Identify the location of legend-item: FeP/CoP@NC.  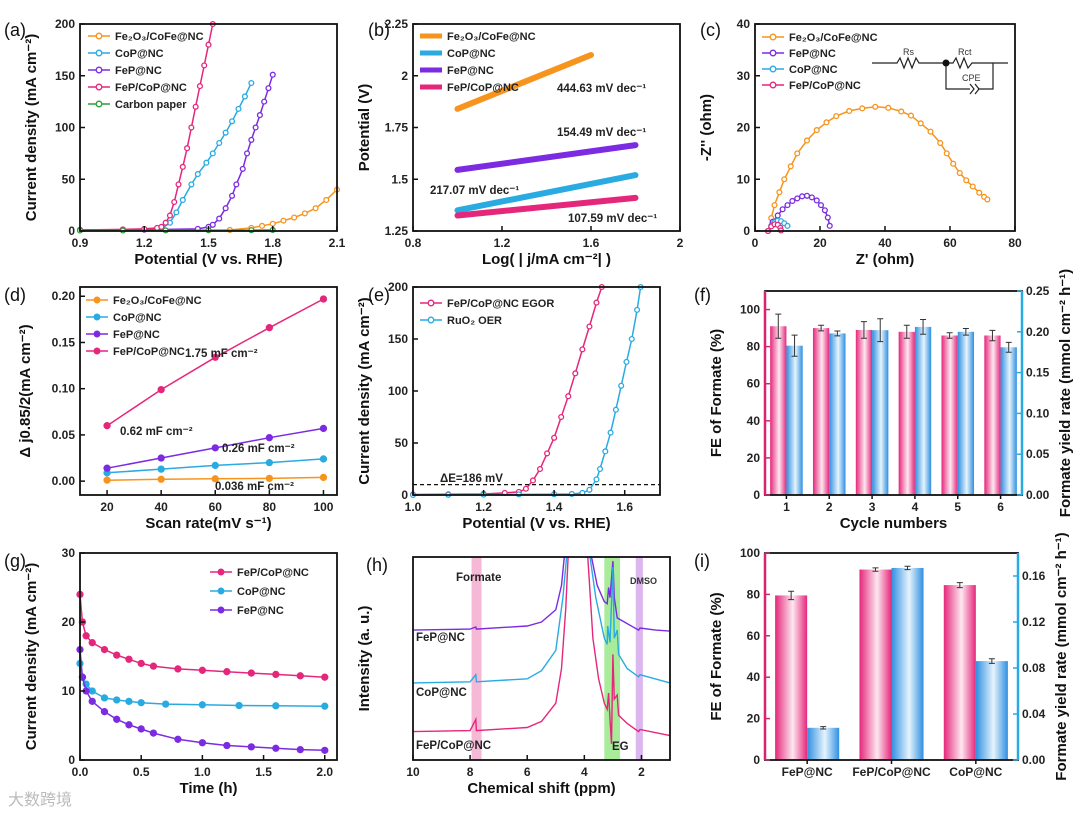
(135, 352).